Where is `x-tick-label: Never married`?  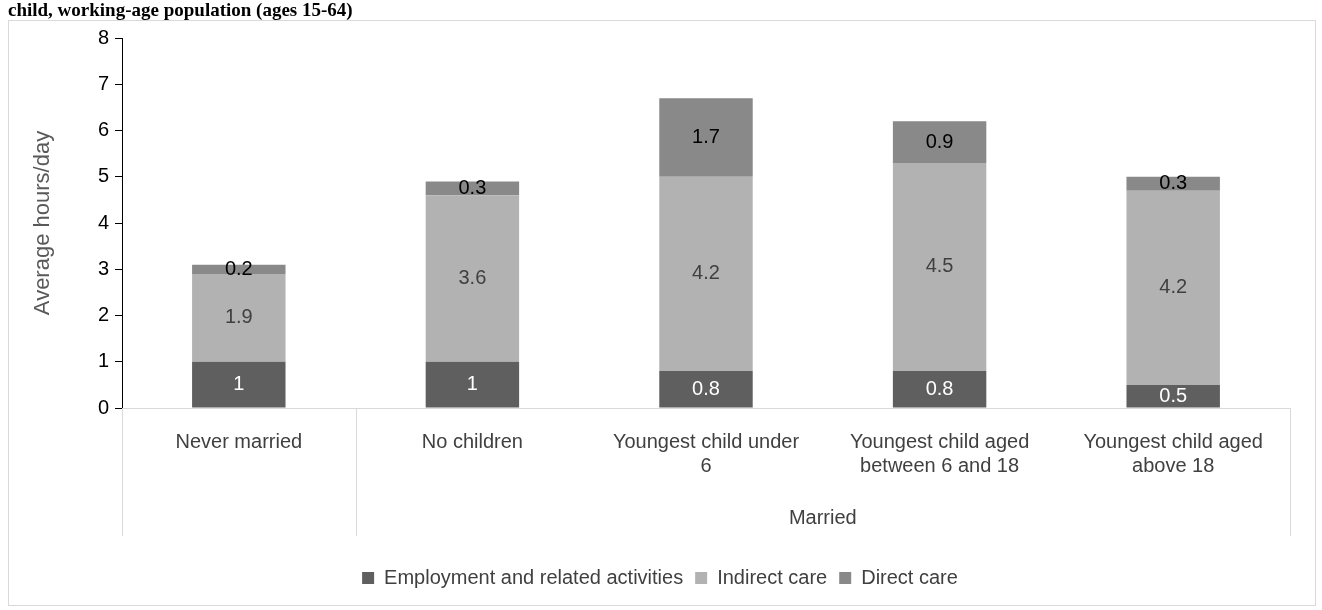 x-tick-label: Never married is located at coordinates (239, 440).